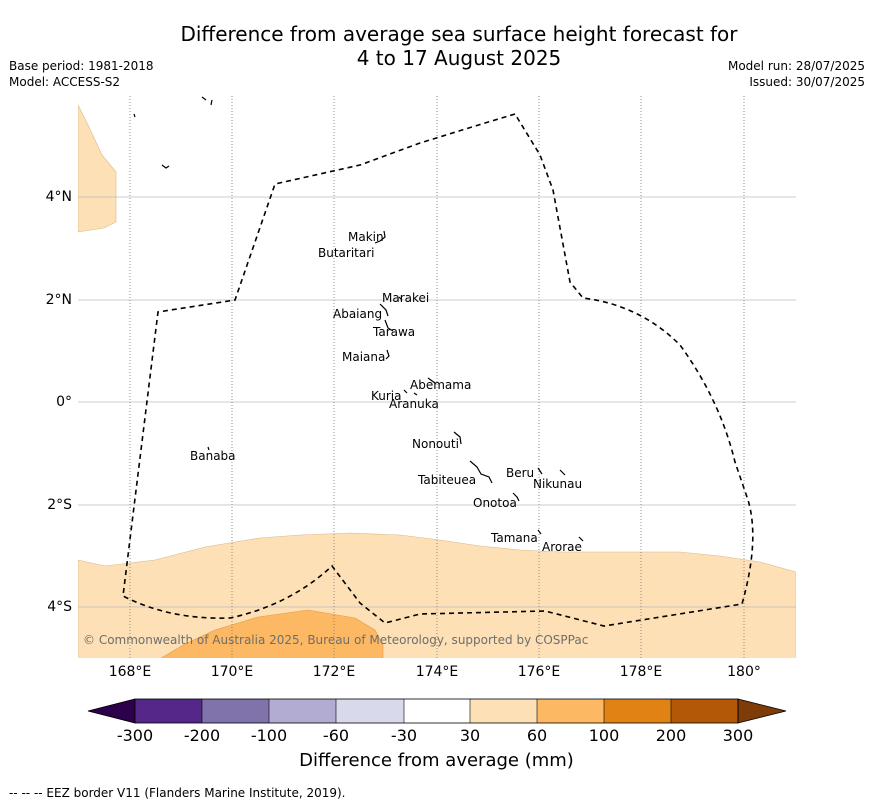  I want to click on colorbar-label: 30, so click(470, 735).